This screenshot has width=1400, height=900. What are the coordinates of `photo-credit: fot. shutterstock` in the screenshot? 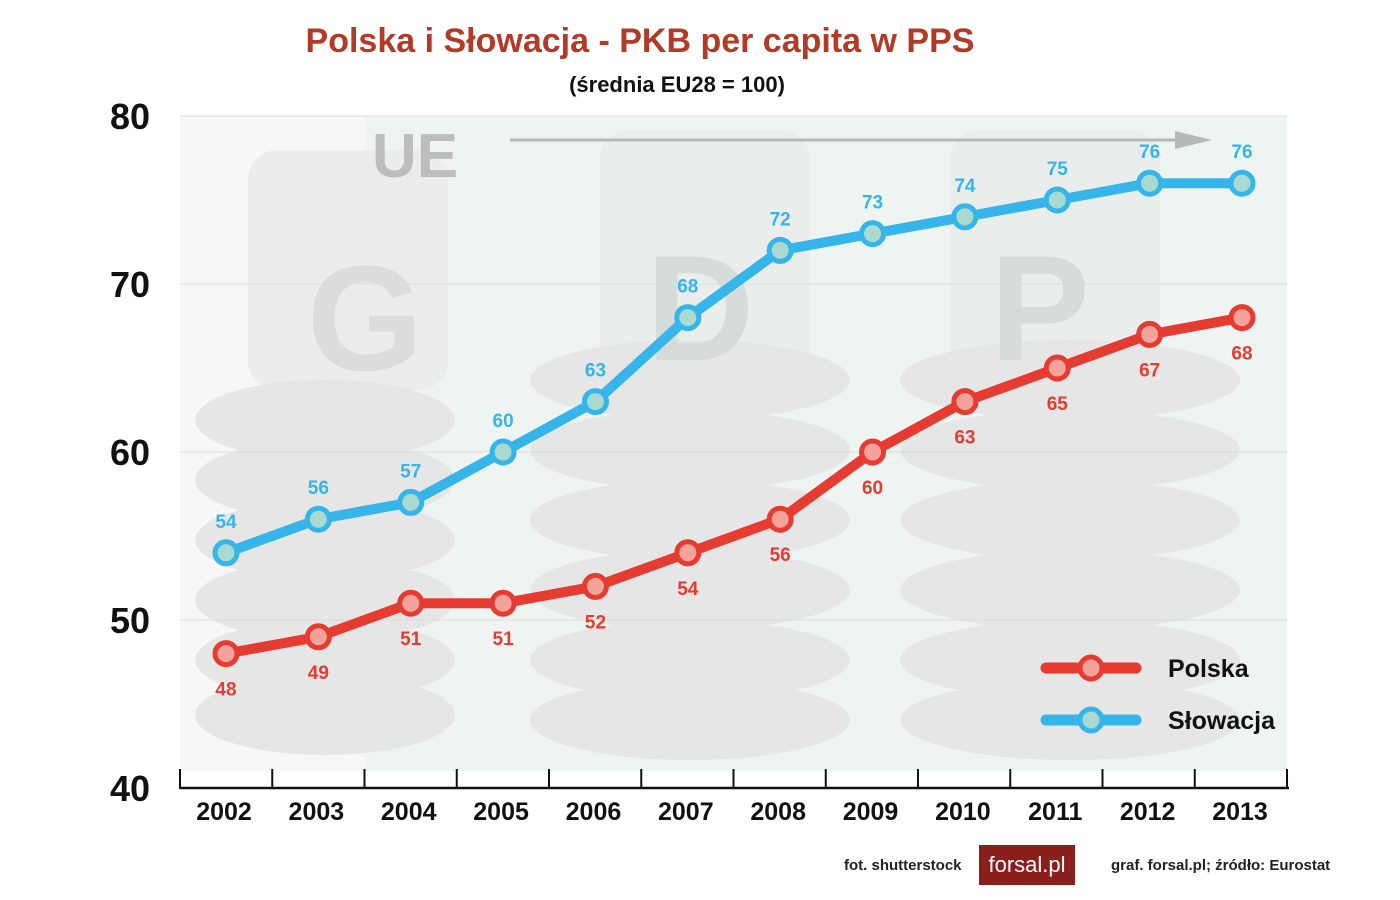 It's located at (903, 865).